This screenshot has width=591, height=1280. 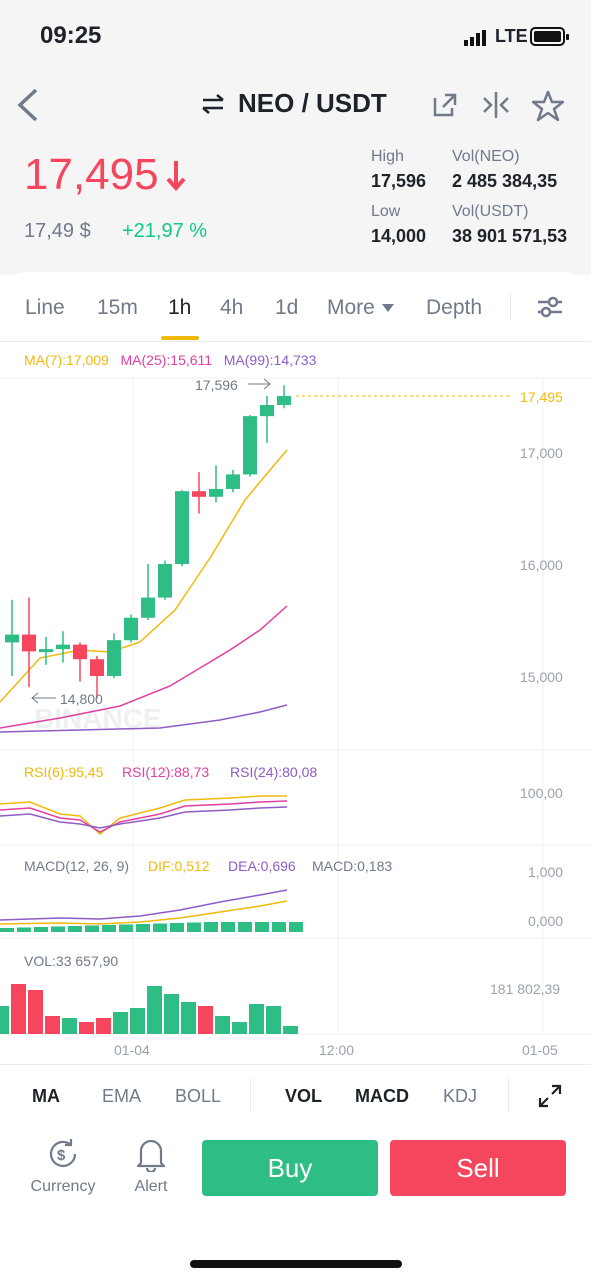 I want to click on rsi24-label: RSI(24):80,08, so click(x=273, y=772).